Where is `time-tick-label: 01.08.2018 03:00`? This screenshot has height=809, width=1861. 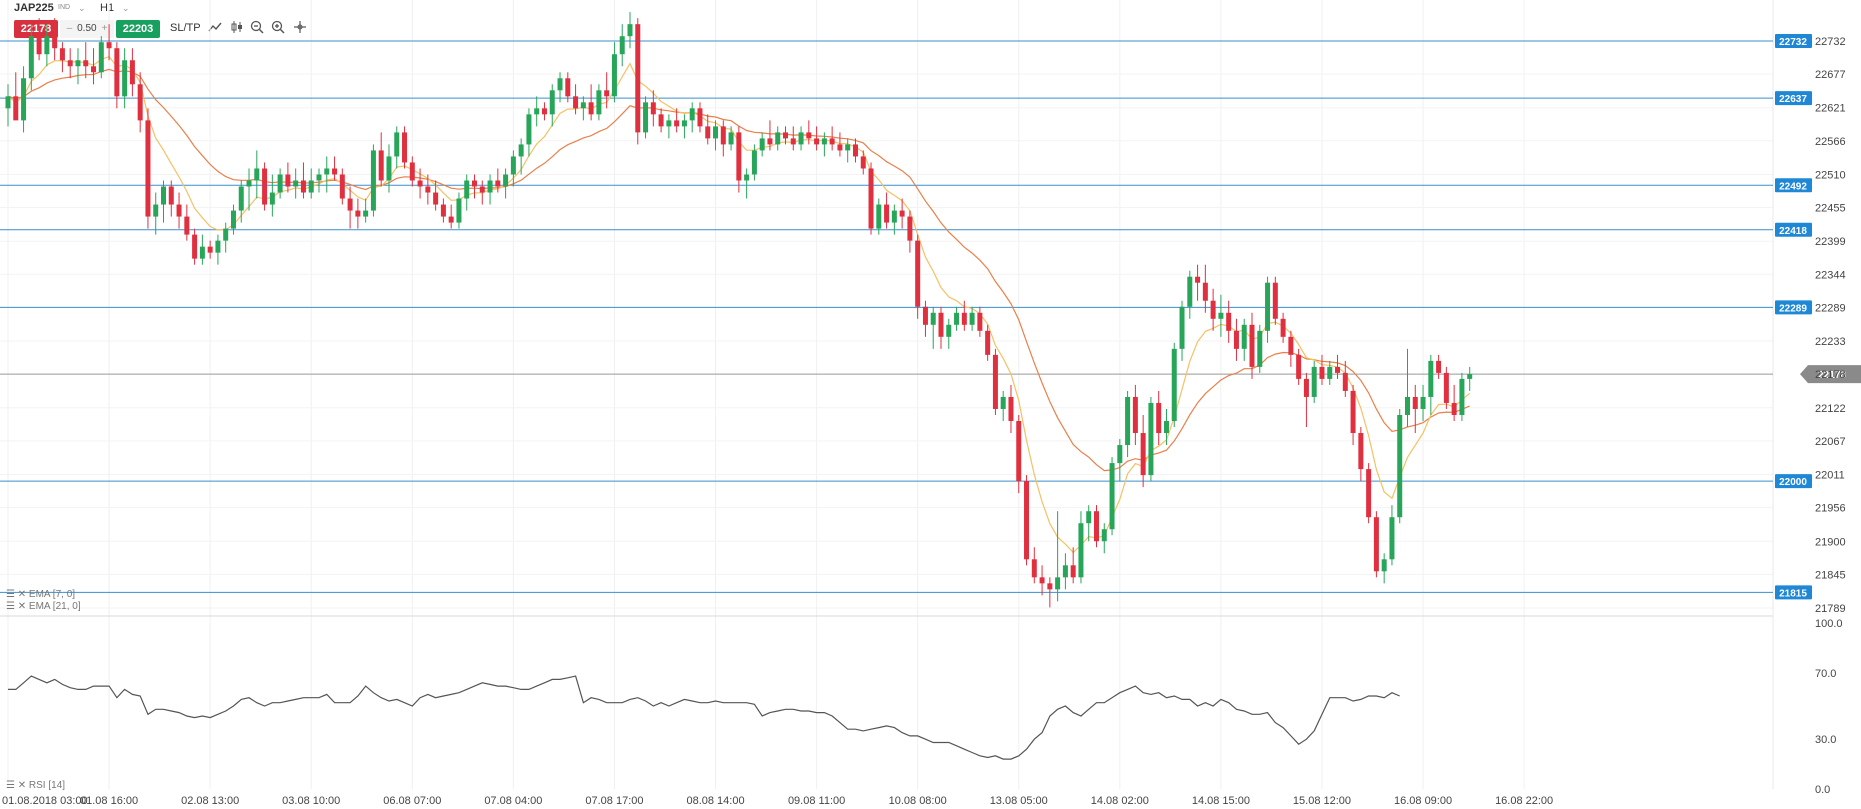 time-tick-label: 01.08.2018 03:00 is located at coordinates (45, 801).